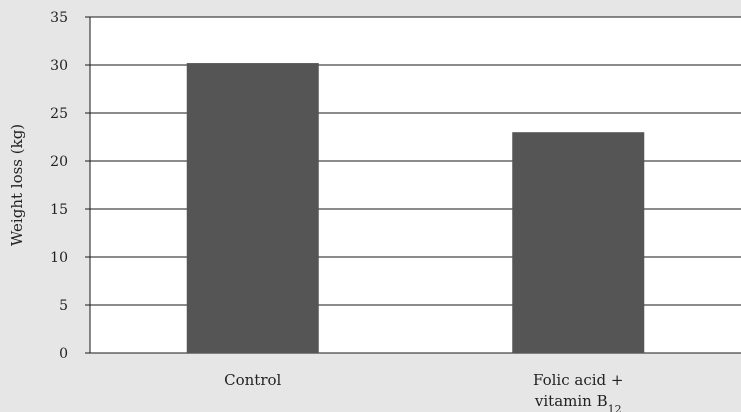 This screenshot has width=741, height=412. Describe the element at coordinates (63, 306) in the screenshot. I see `y-tick-label: 5` at that location.